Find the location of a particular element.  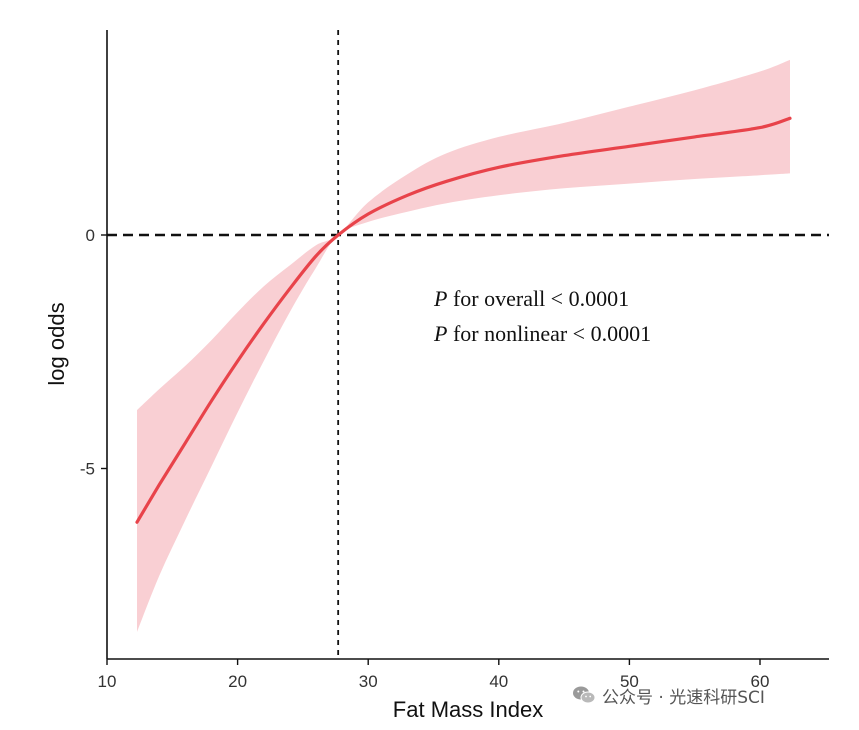

x-tick-label: 40 is located at coordinates (498, 681).